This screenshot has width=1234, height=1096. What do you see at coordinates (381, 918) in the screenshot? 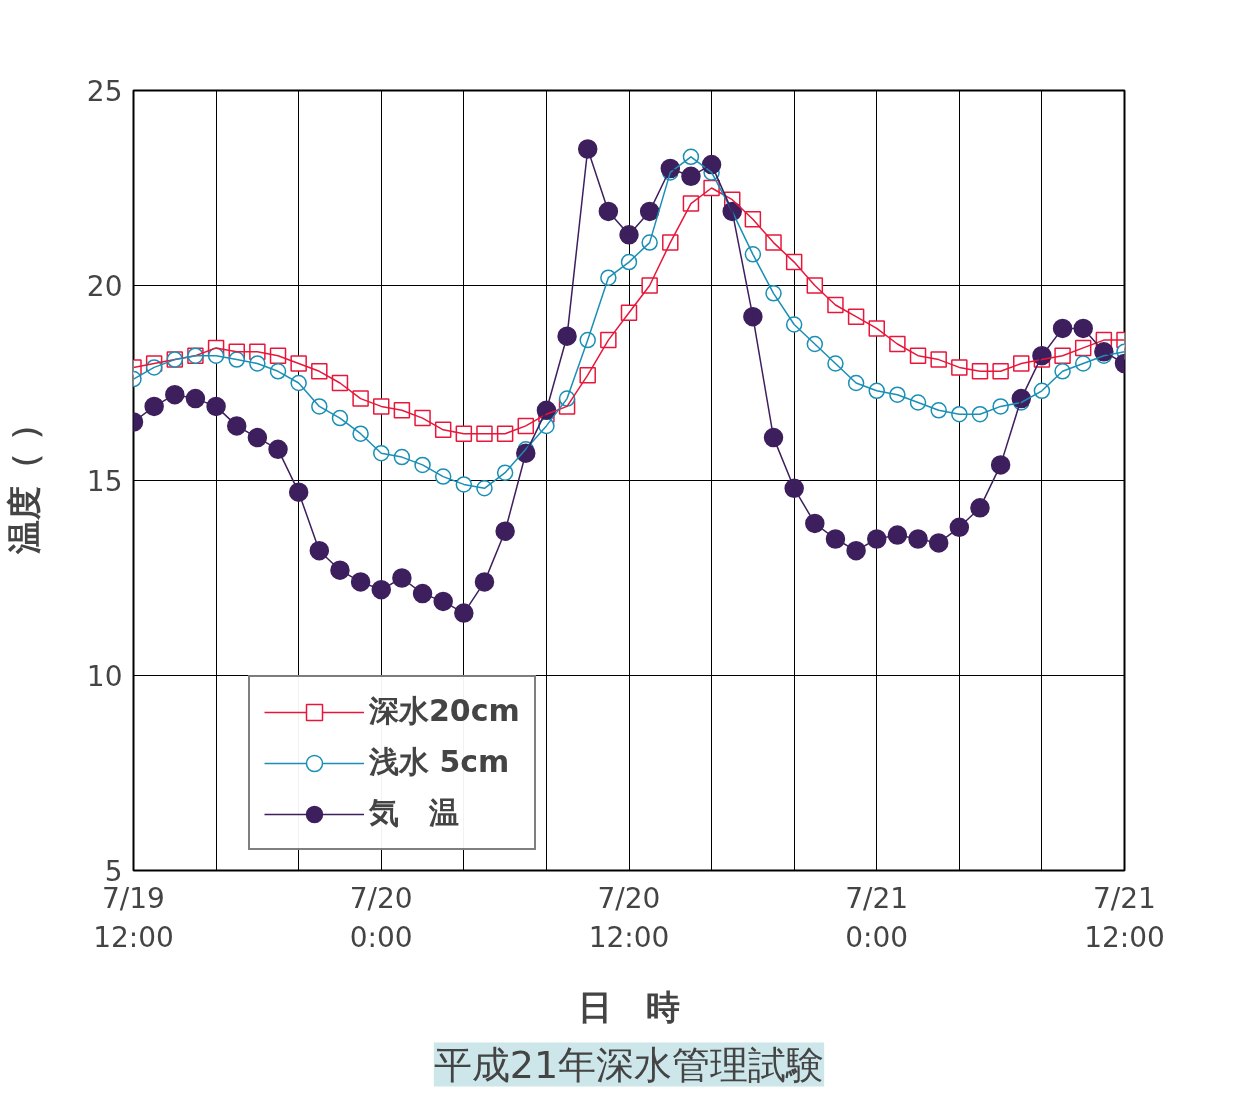
I see `x-tick-label: 7/20 0:00` at bounding box center [381, 918].